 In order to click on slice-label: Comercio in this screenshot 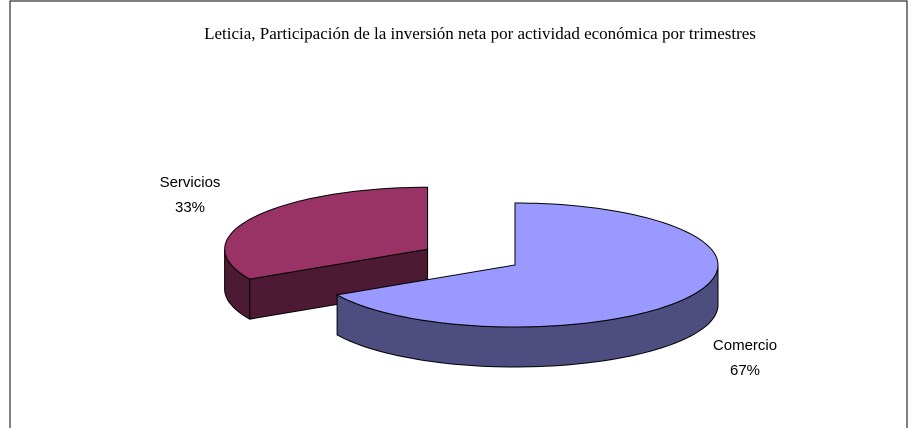, I will do `click(745, 345)`.